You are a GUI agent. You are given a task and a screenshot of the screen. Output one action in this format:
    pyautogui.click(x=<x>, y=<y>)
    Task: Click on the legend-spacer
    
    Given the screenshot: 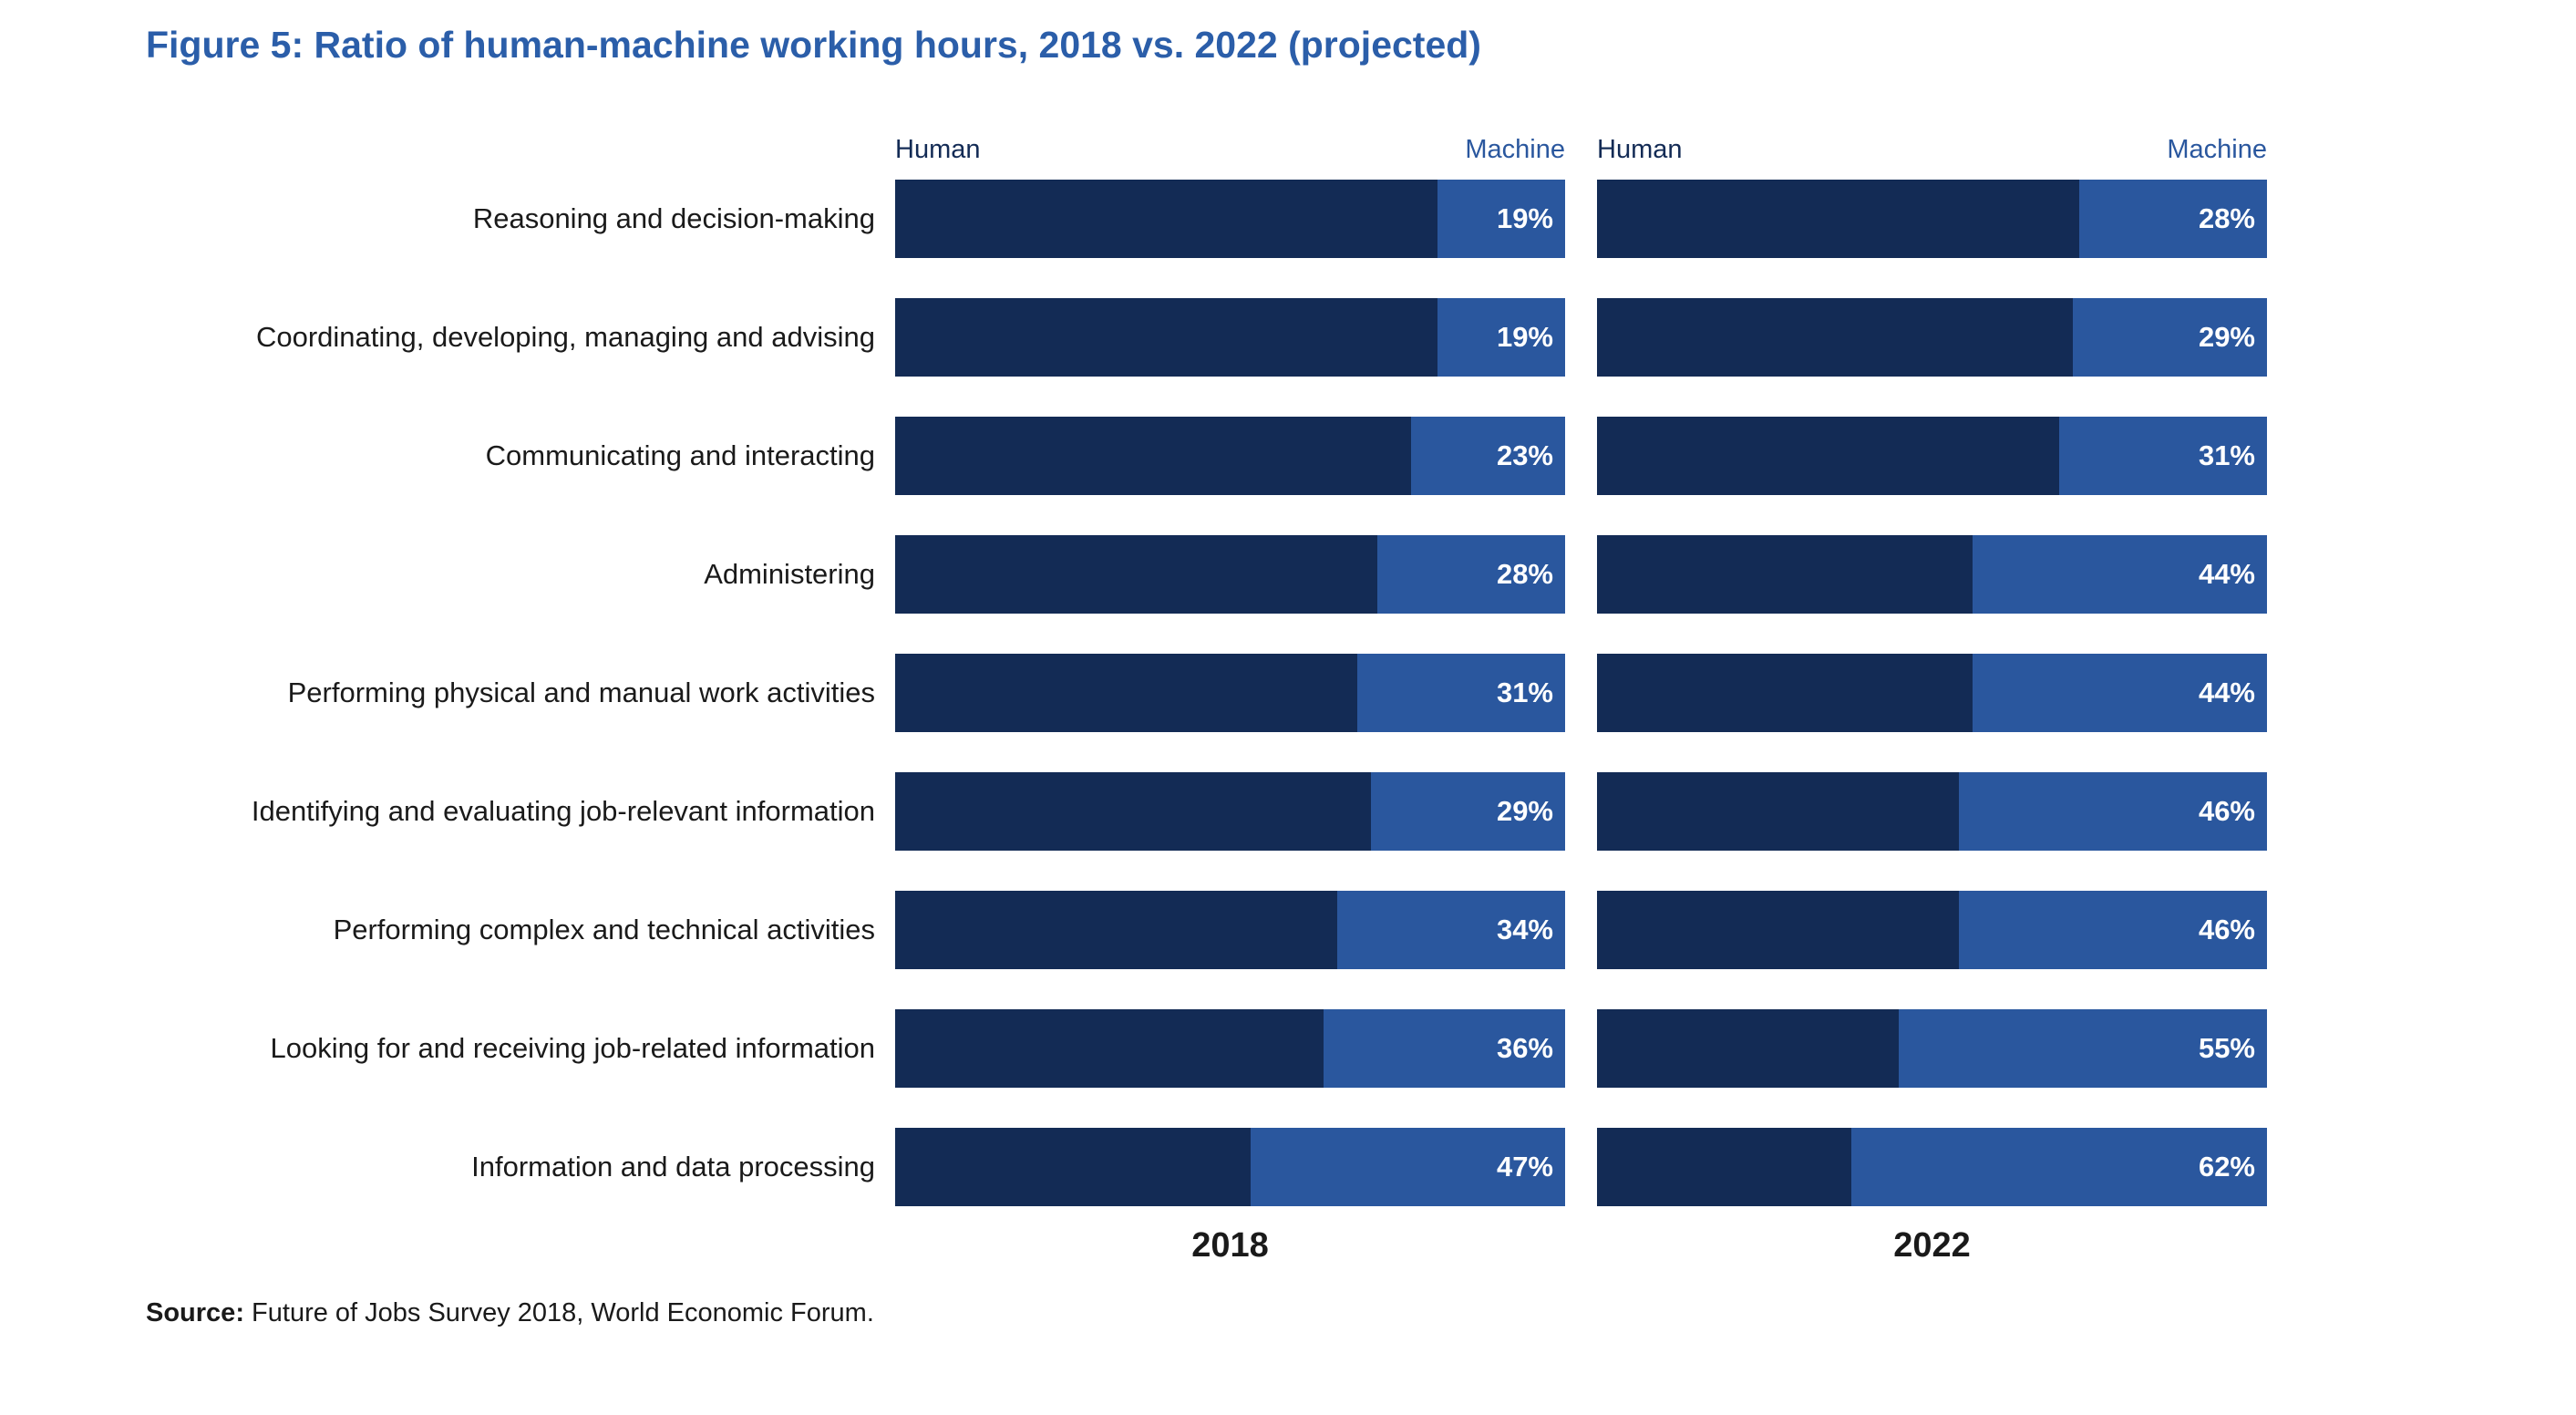 What is the action you would take?
    pyautogui.click(x=447, y=149)
    